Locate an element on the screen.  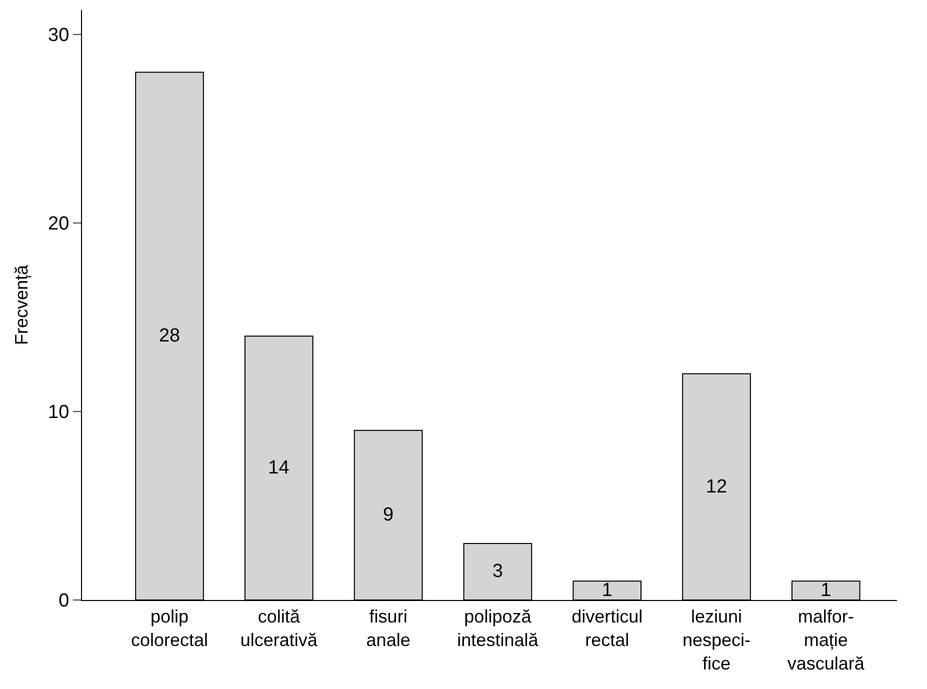
x-tick-label: leziuni nespeci- fice is located at coordinates (716, 640).